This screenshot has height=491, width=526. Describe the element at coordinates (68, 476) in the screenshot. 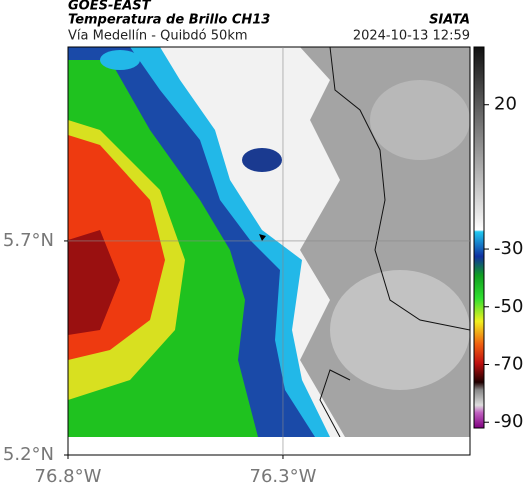

I see `x-tick-label: 76.8°W` at that location.